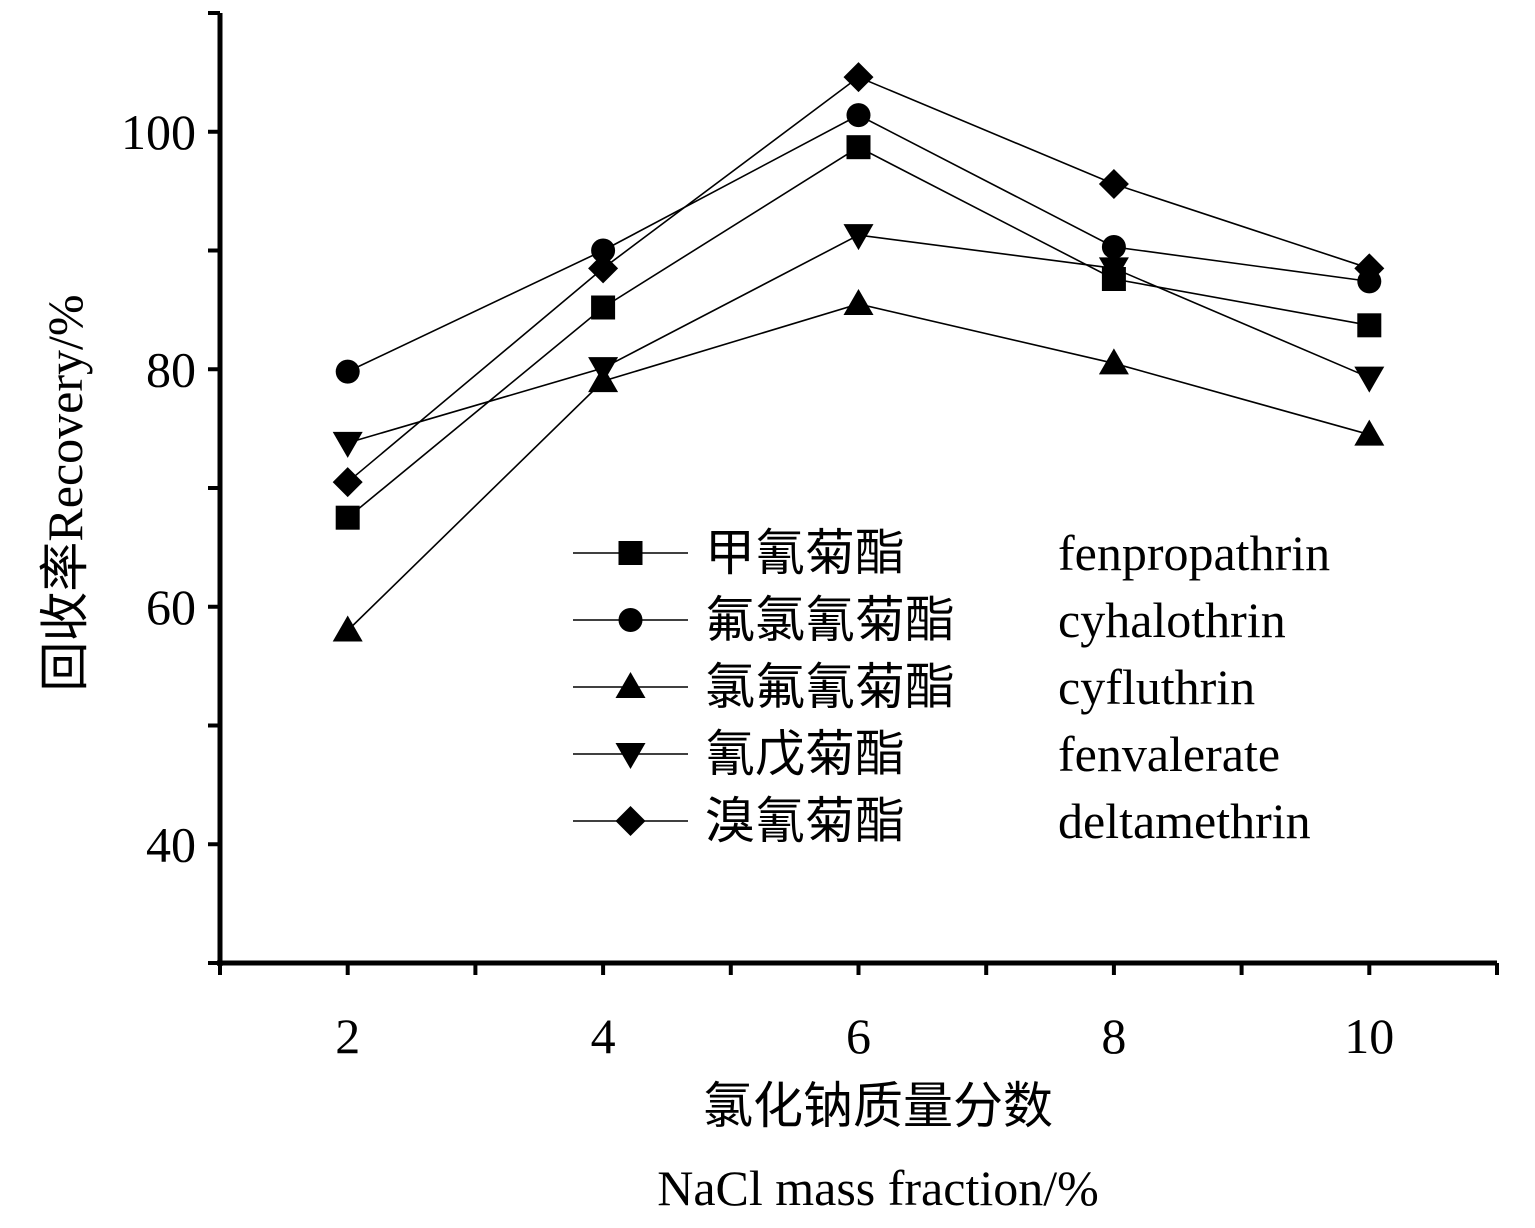  Describe the element at coordinates (171, 607) in the screenshot. I see `y-tick-label: 60` at that location.